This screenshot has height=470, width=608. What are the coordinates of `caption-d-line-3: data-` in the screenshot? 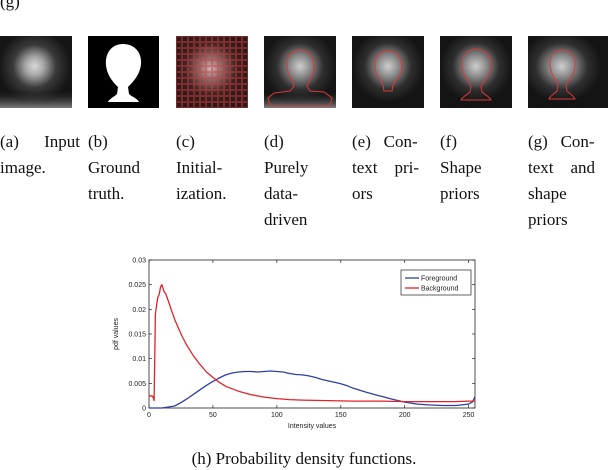 It's located at (281, 193).